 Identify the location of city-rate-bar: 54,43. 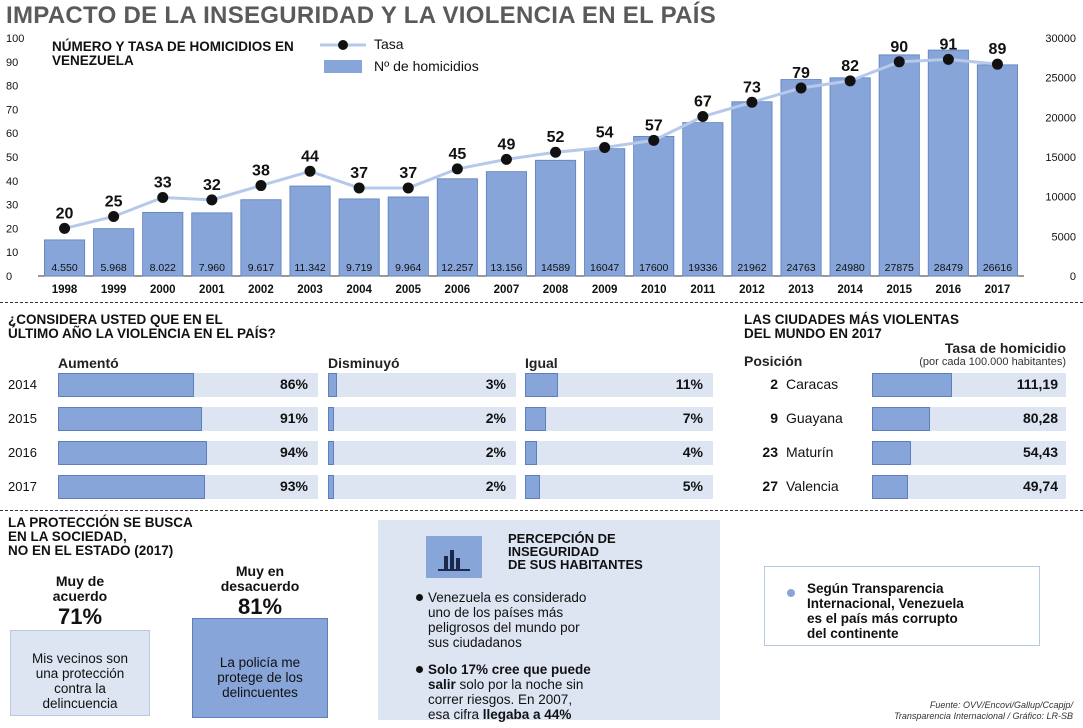
(969, 453).